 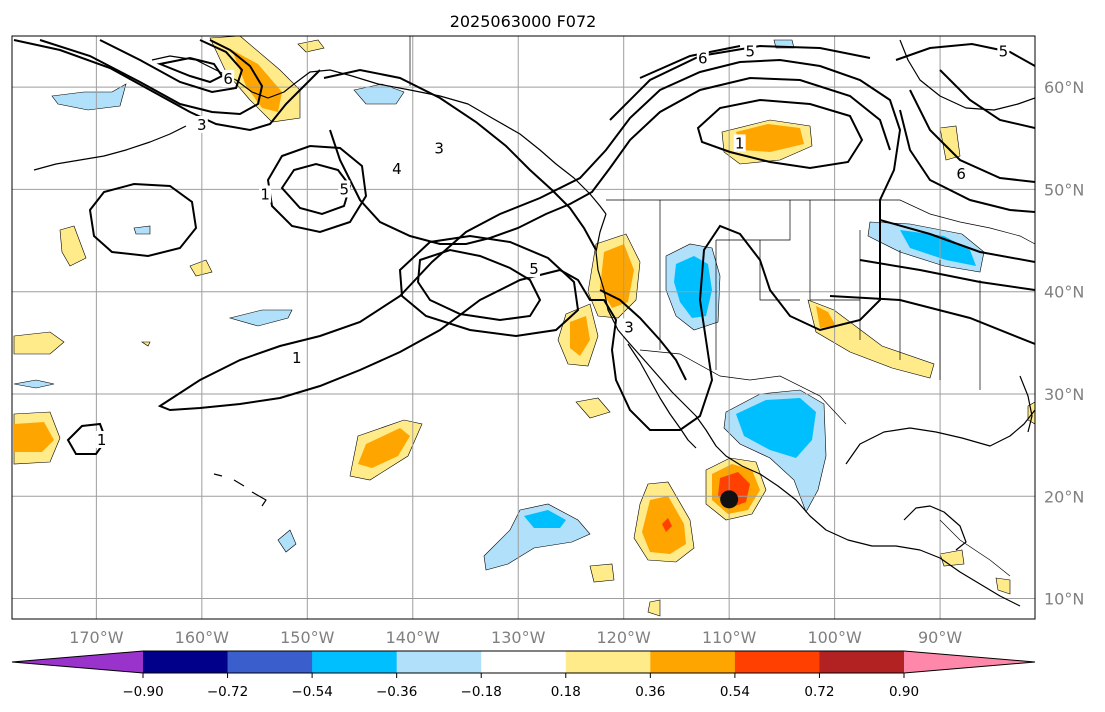 What do you see at coordinates (96, 637) in the screenshot?
I see `longitude-tick-label: 170°W` at bounding box center [96, 637].